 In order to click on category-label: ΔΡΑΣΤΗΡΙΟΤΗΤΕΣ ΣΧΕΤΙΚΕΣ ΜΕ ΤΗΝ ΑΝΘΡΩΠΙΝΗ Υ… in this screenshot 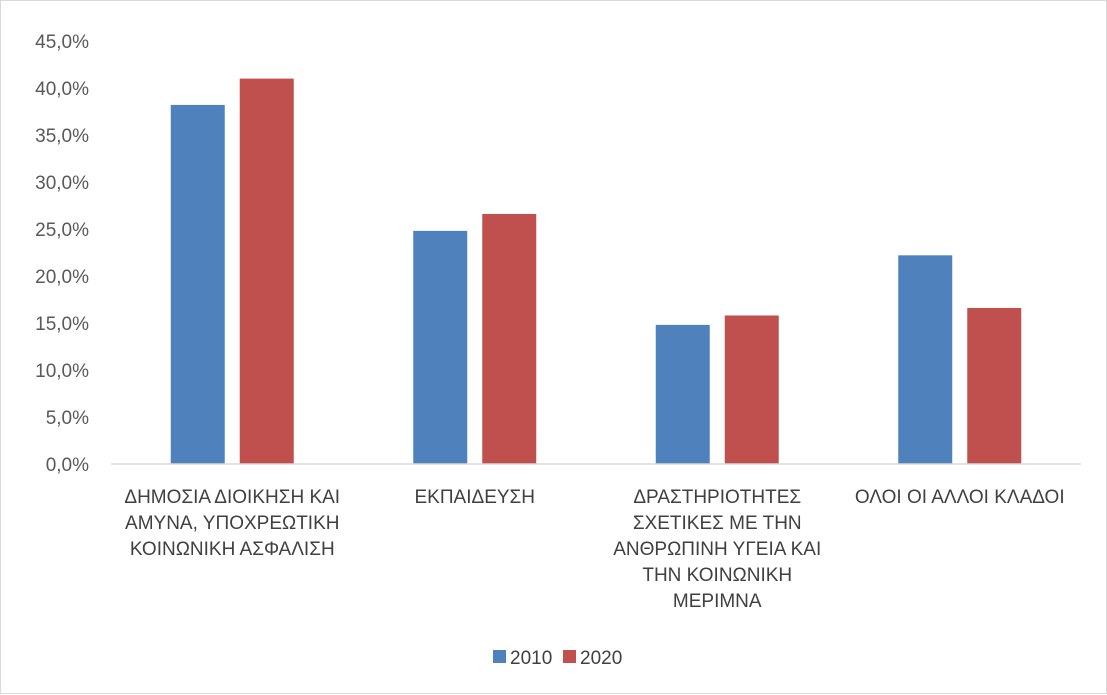, I will do `click(717, 549)`.